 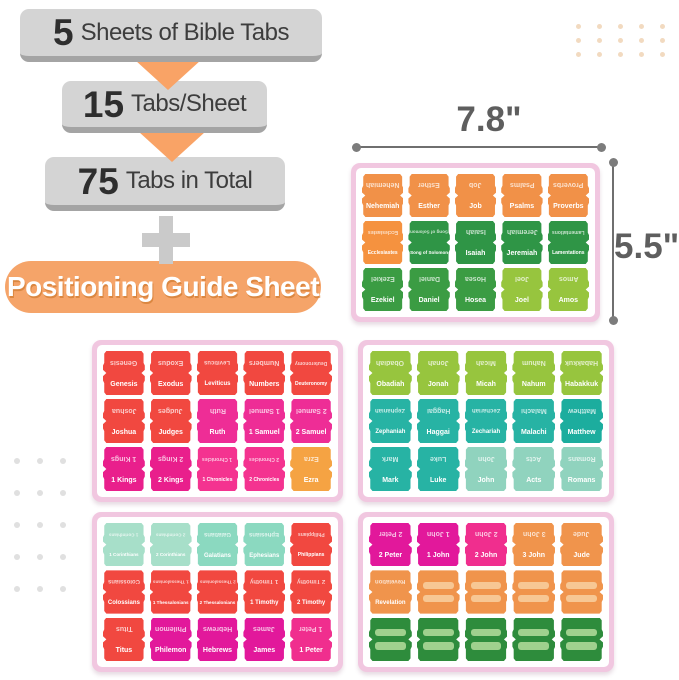 What do you see at coordinates (475, 279) in the screenshot?
I see `tab-top-half: Hosea` at bounding box center [475, 279].